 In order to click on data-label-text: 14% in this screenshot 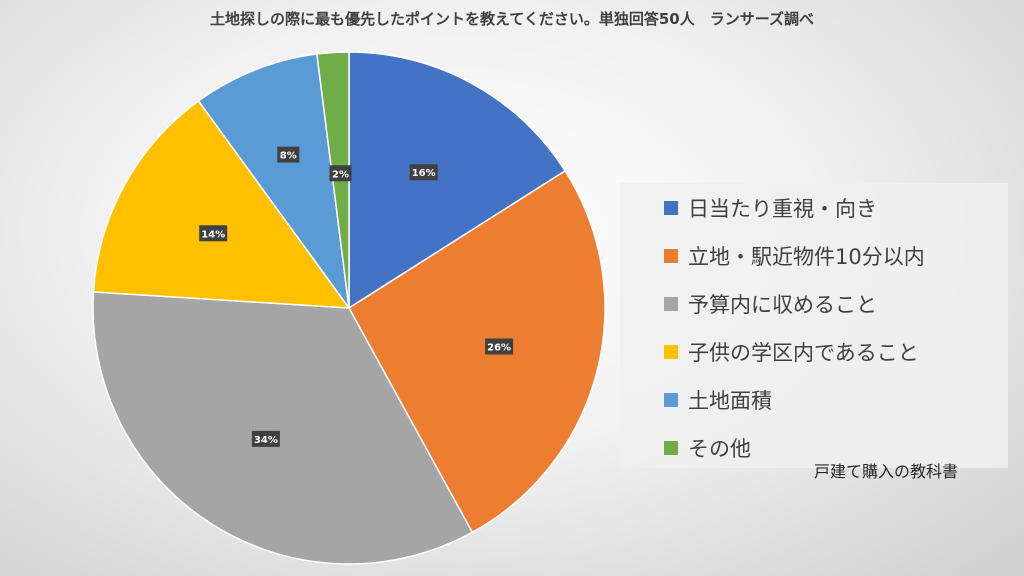, I will do `click(213, 234)`.